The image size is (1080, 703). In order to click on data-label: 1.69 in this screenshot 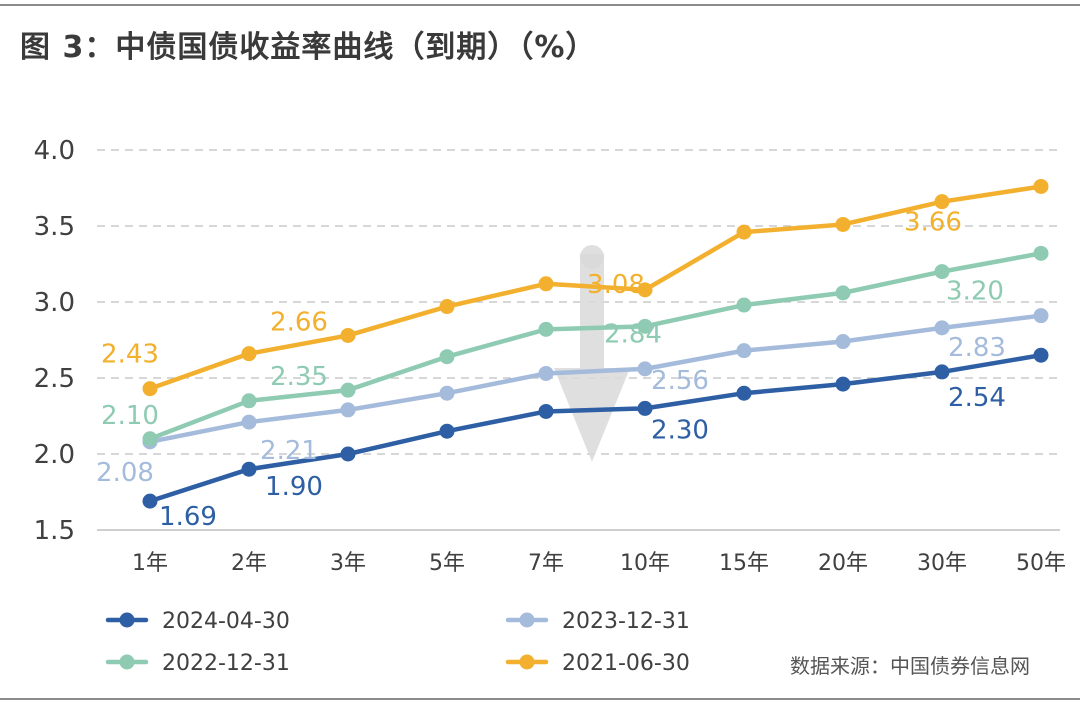, I will do `click(188, 517)`.